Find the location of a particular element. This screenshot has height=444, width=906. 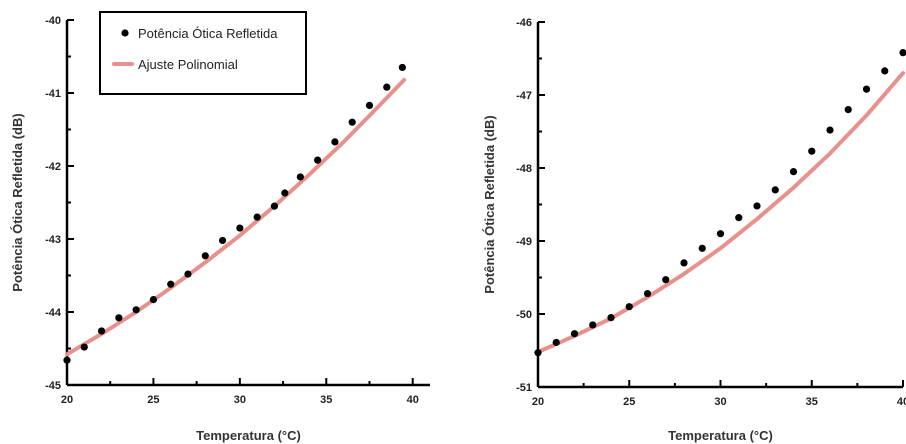

y-tick-label: -40 is located at coordinates (53, 21).